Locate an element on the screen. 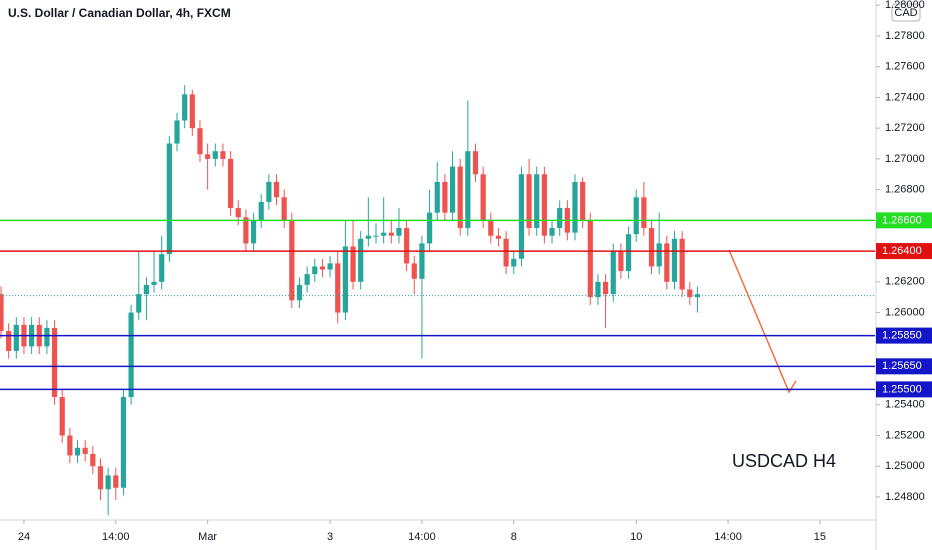 The height and width of the screenshot is (550, 932). level-label: 1.25500 is located at coordinates (902, 389).